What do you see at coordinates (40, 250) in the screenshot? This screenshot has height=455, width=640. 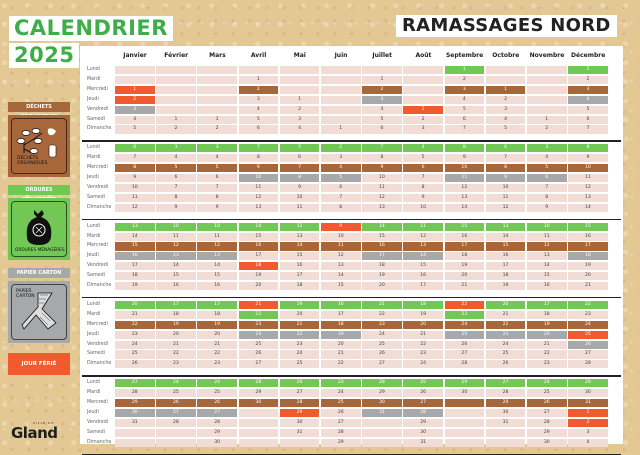 I see `household-icon-text: ORDURES MÉNAGÈRES` at bounding box center [40, 250].